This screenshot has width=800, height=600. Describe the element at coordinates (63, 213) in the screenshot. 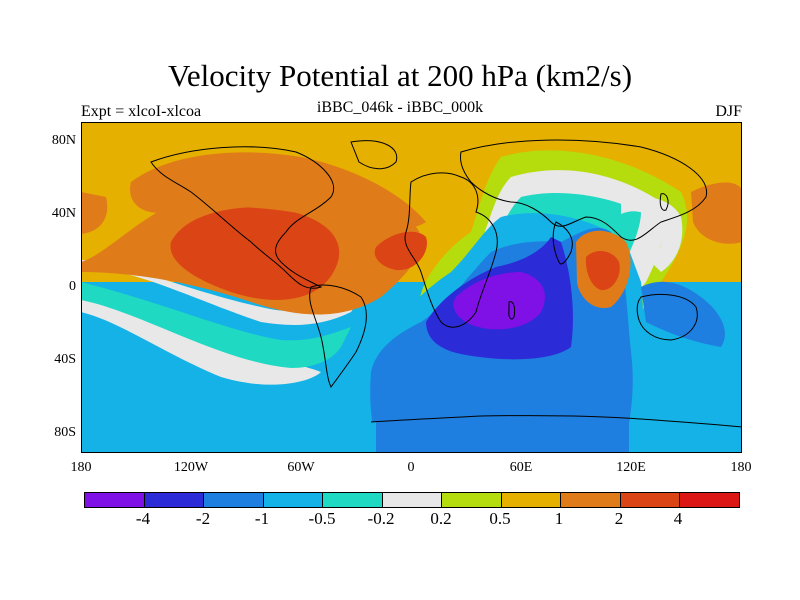

I see `lat-label-40n: 40N` at that location.